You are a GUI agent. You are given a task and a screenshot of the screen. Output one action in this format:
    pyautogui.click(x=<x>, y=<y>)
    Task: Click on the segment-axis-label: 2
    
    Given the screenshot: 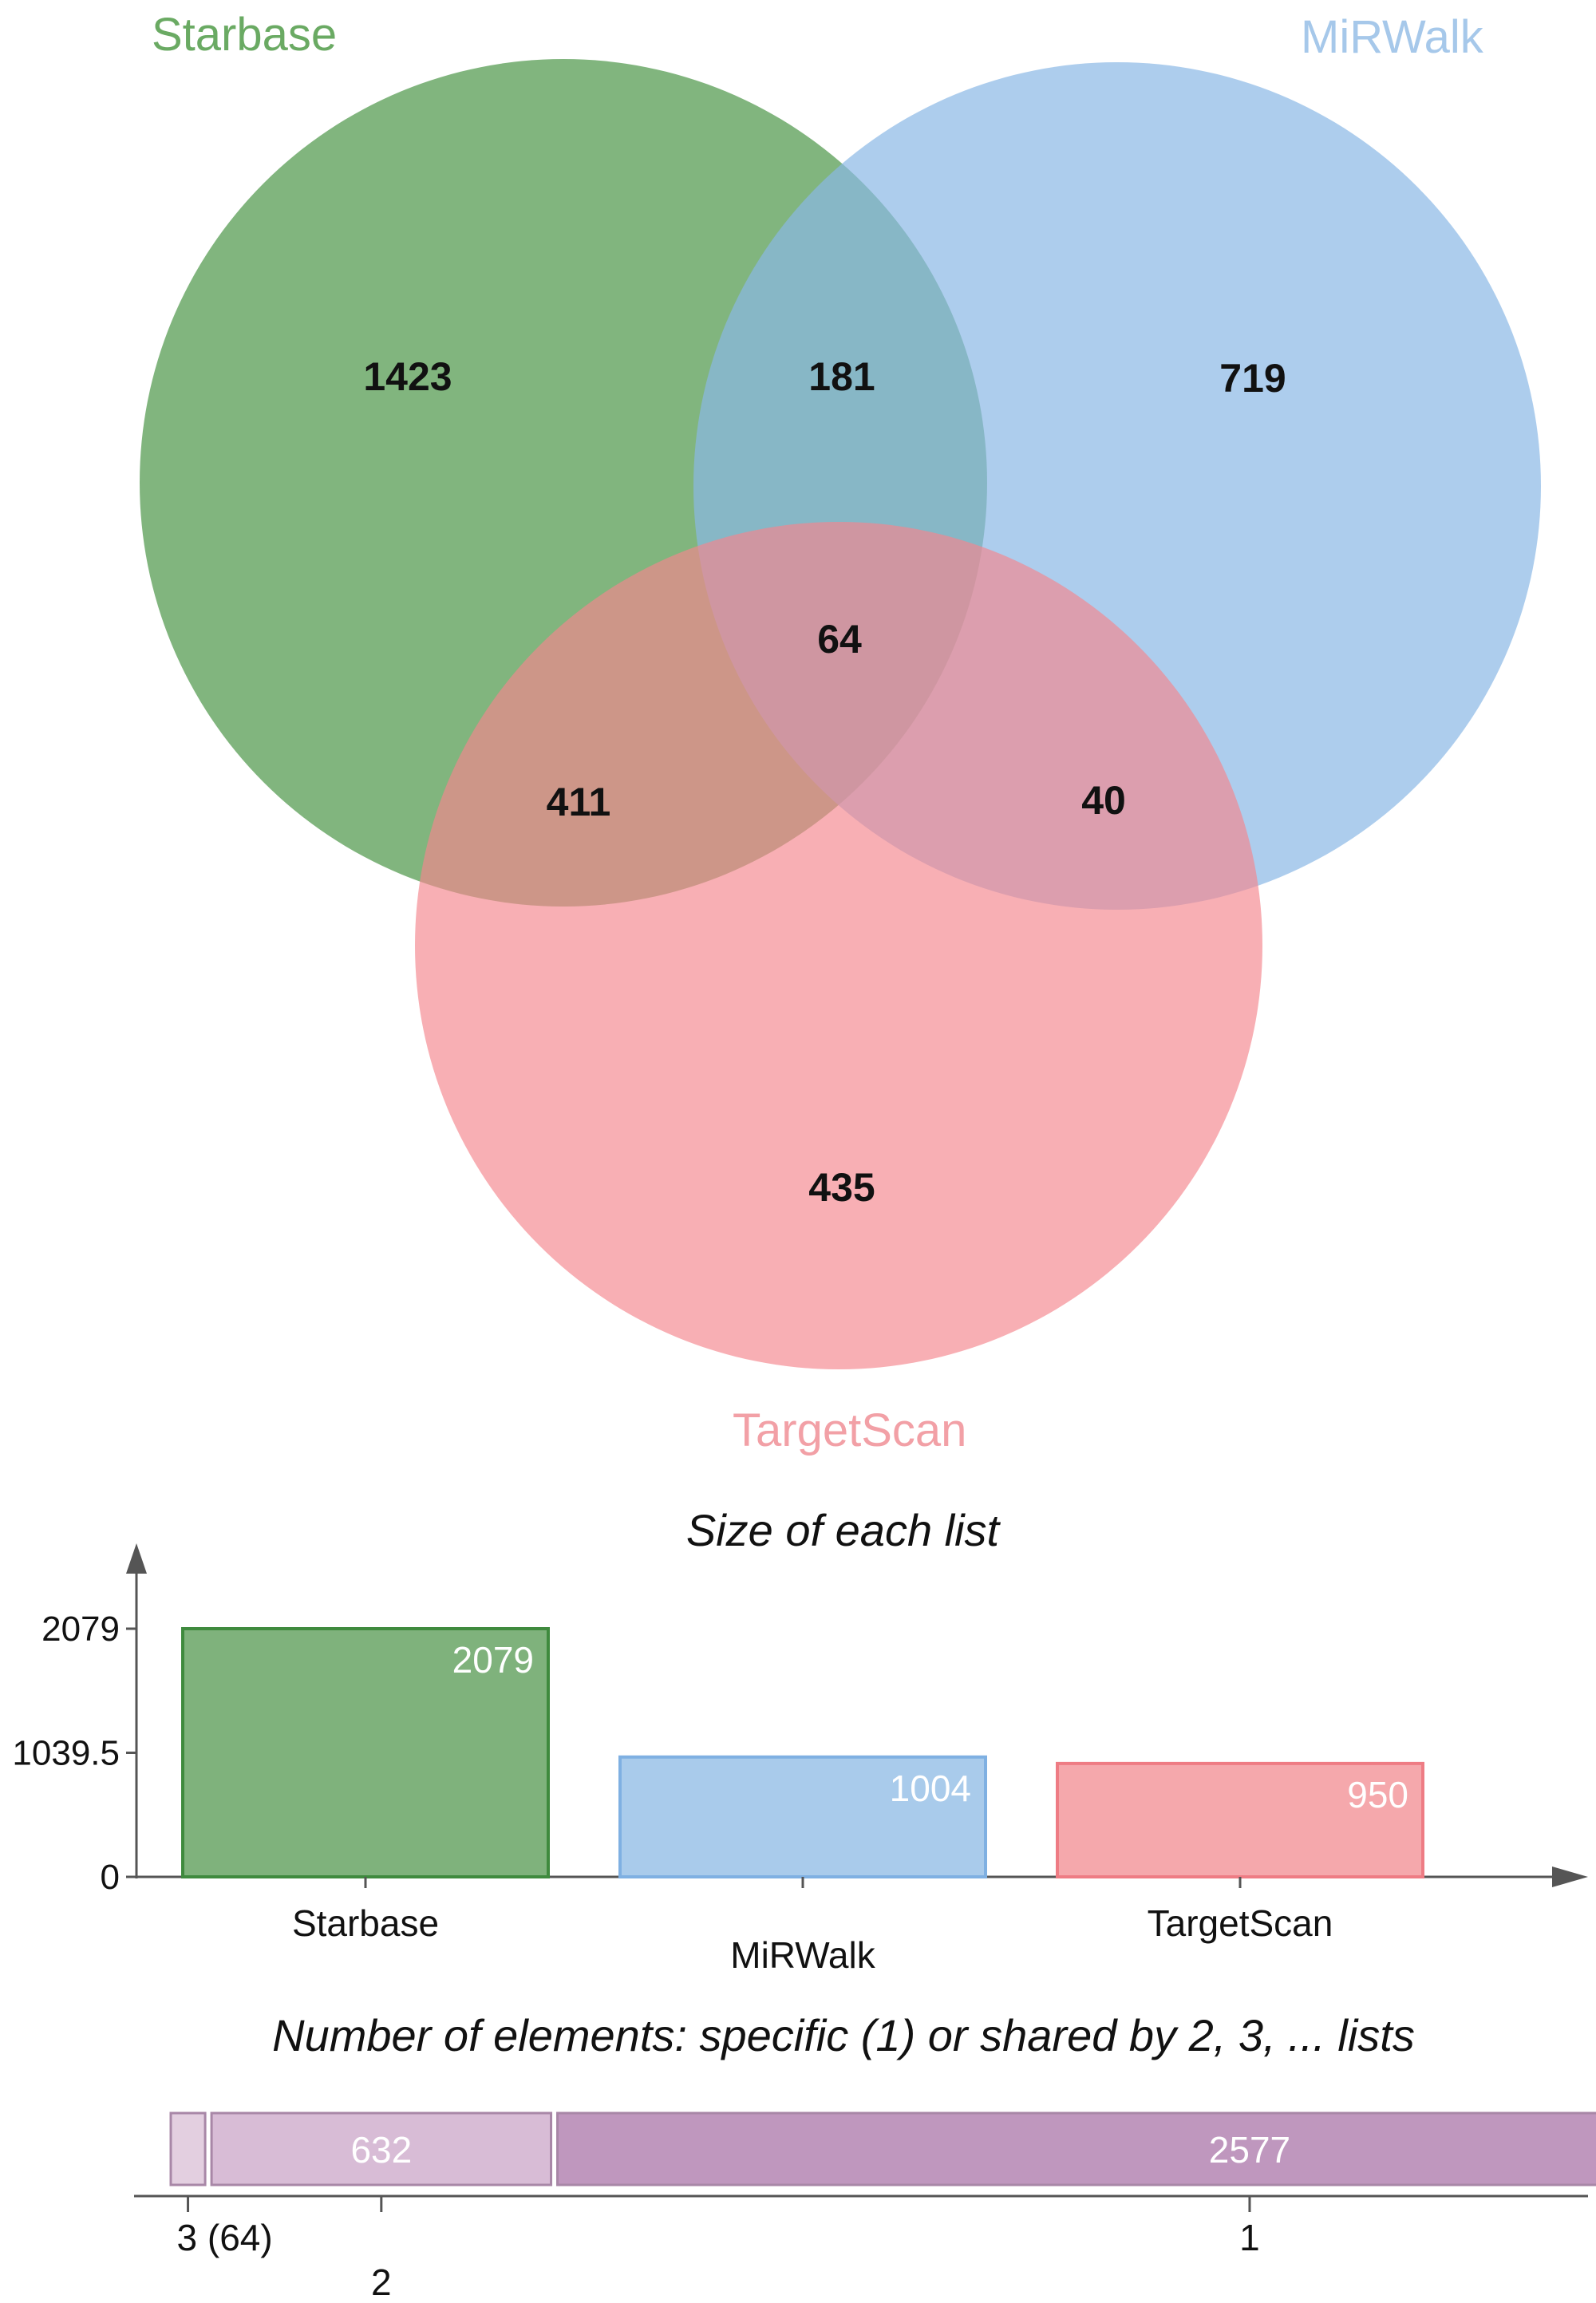 What is the action you would take?
    pyautogui.click(x=381, y=2282)
    